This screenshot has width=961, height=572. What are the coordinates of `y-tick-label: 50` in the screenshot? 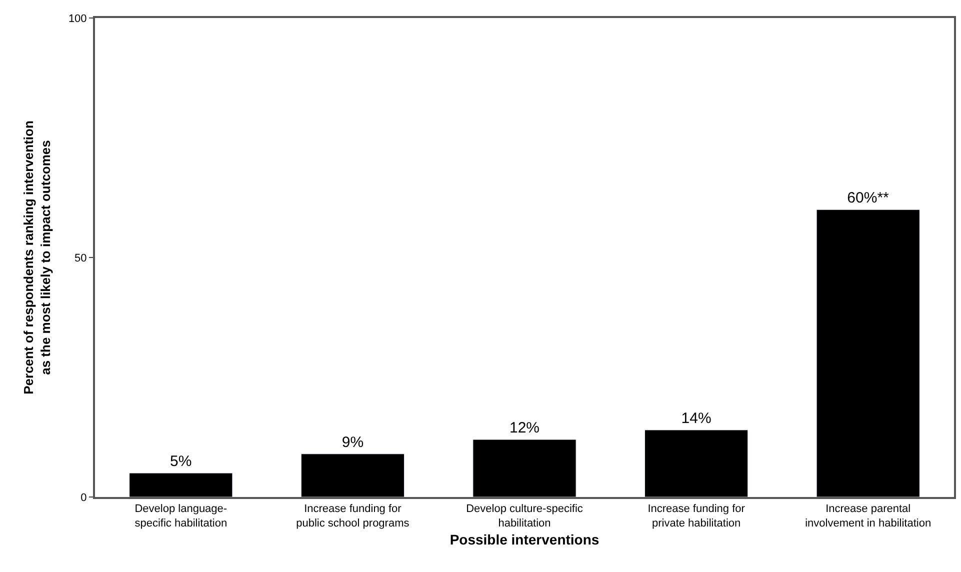 It's located at (80, 258).